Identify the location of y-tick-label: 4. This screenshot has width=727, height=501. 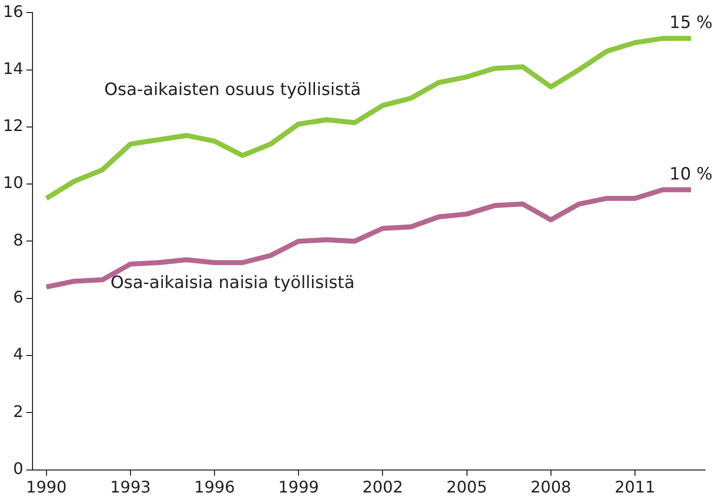
(18, 354).